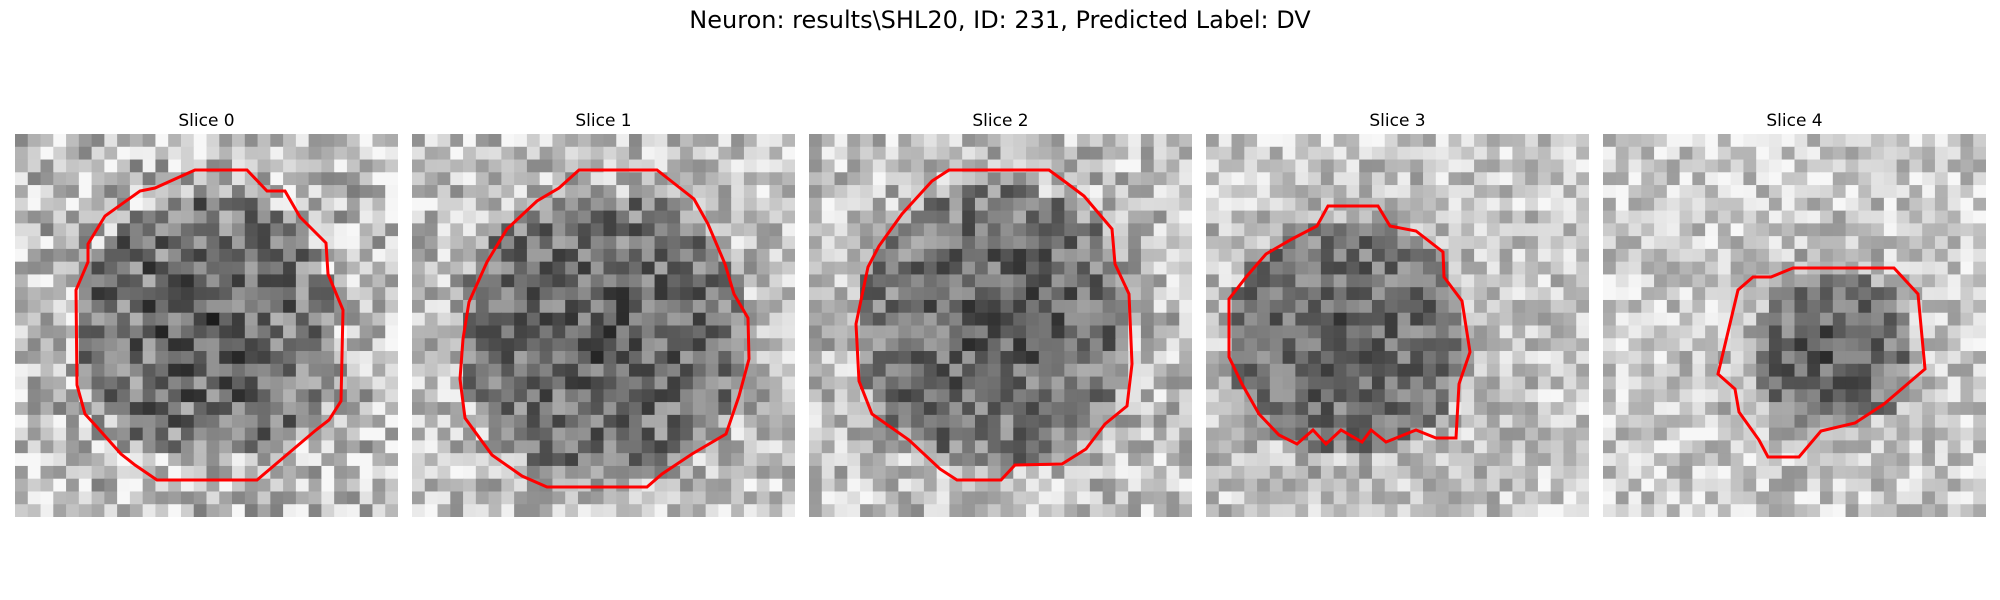 This screenshot has width=2000, height=600. What do you see at coordinates (603, 121) in the screenshot?
I see `slice-title-1: Slice 1` at bounding box center [603, 121].